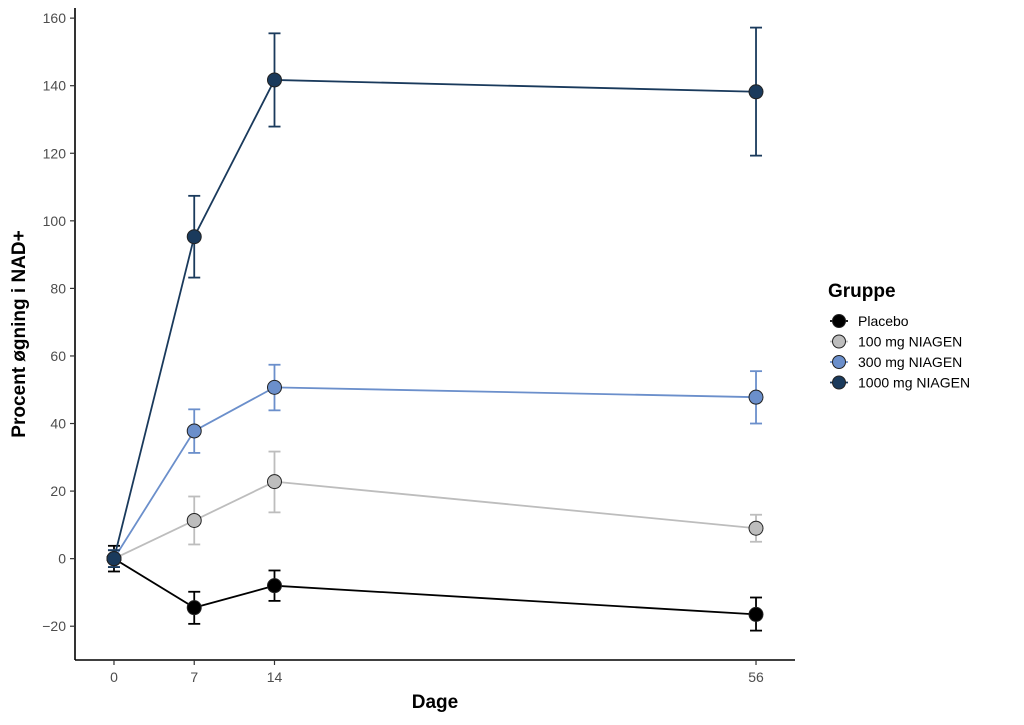  What do you see at coordinates (19, 333) in the screenshot?
I see `y-axis-title: Procent øgning i NAD+` at bounding box center [19, 333].